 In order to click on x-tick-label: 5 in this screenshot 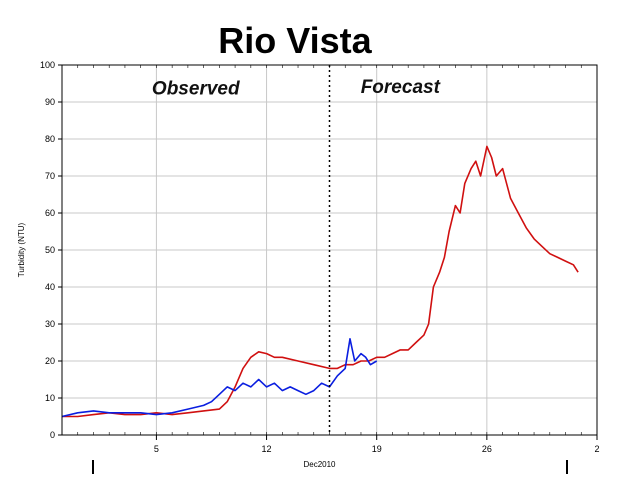, I will do `click(156, 449)`.